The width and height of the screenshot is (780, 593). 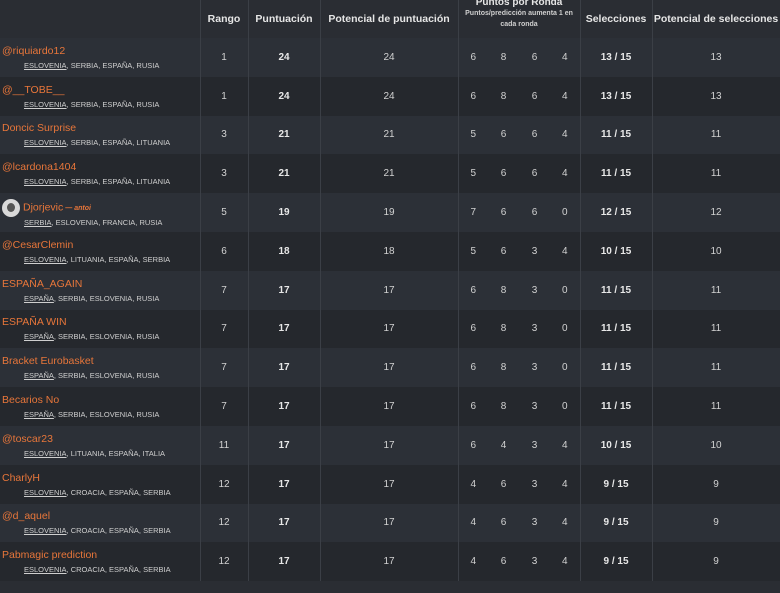 What do you see at coordinates (224, 212) in the screenshot?
I see `rank-cell: 5` at bounding box center [224, 212].